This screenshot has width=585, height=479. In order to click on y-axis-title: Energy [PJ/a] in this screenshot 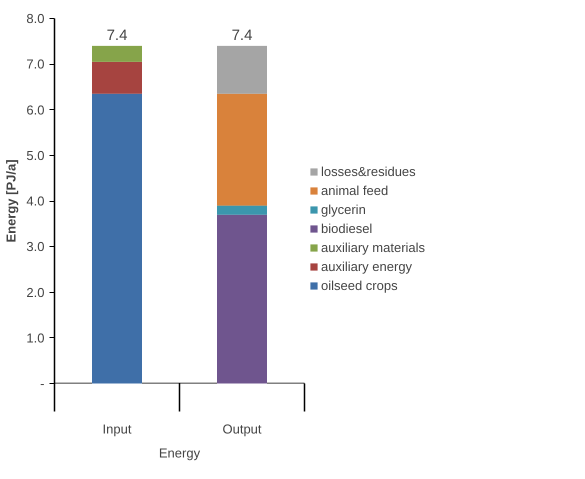, I will do `click(10, 201)`.